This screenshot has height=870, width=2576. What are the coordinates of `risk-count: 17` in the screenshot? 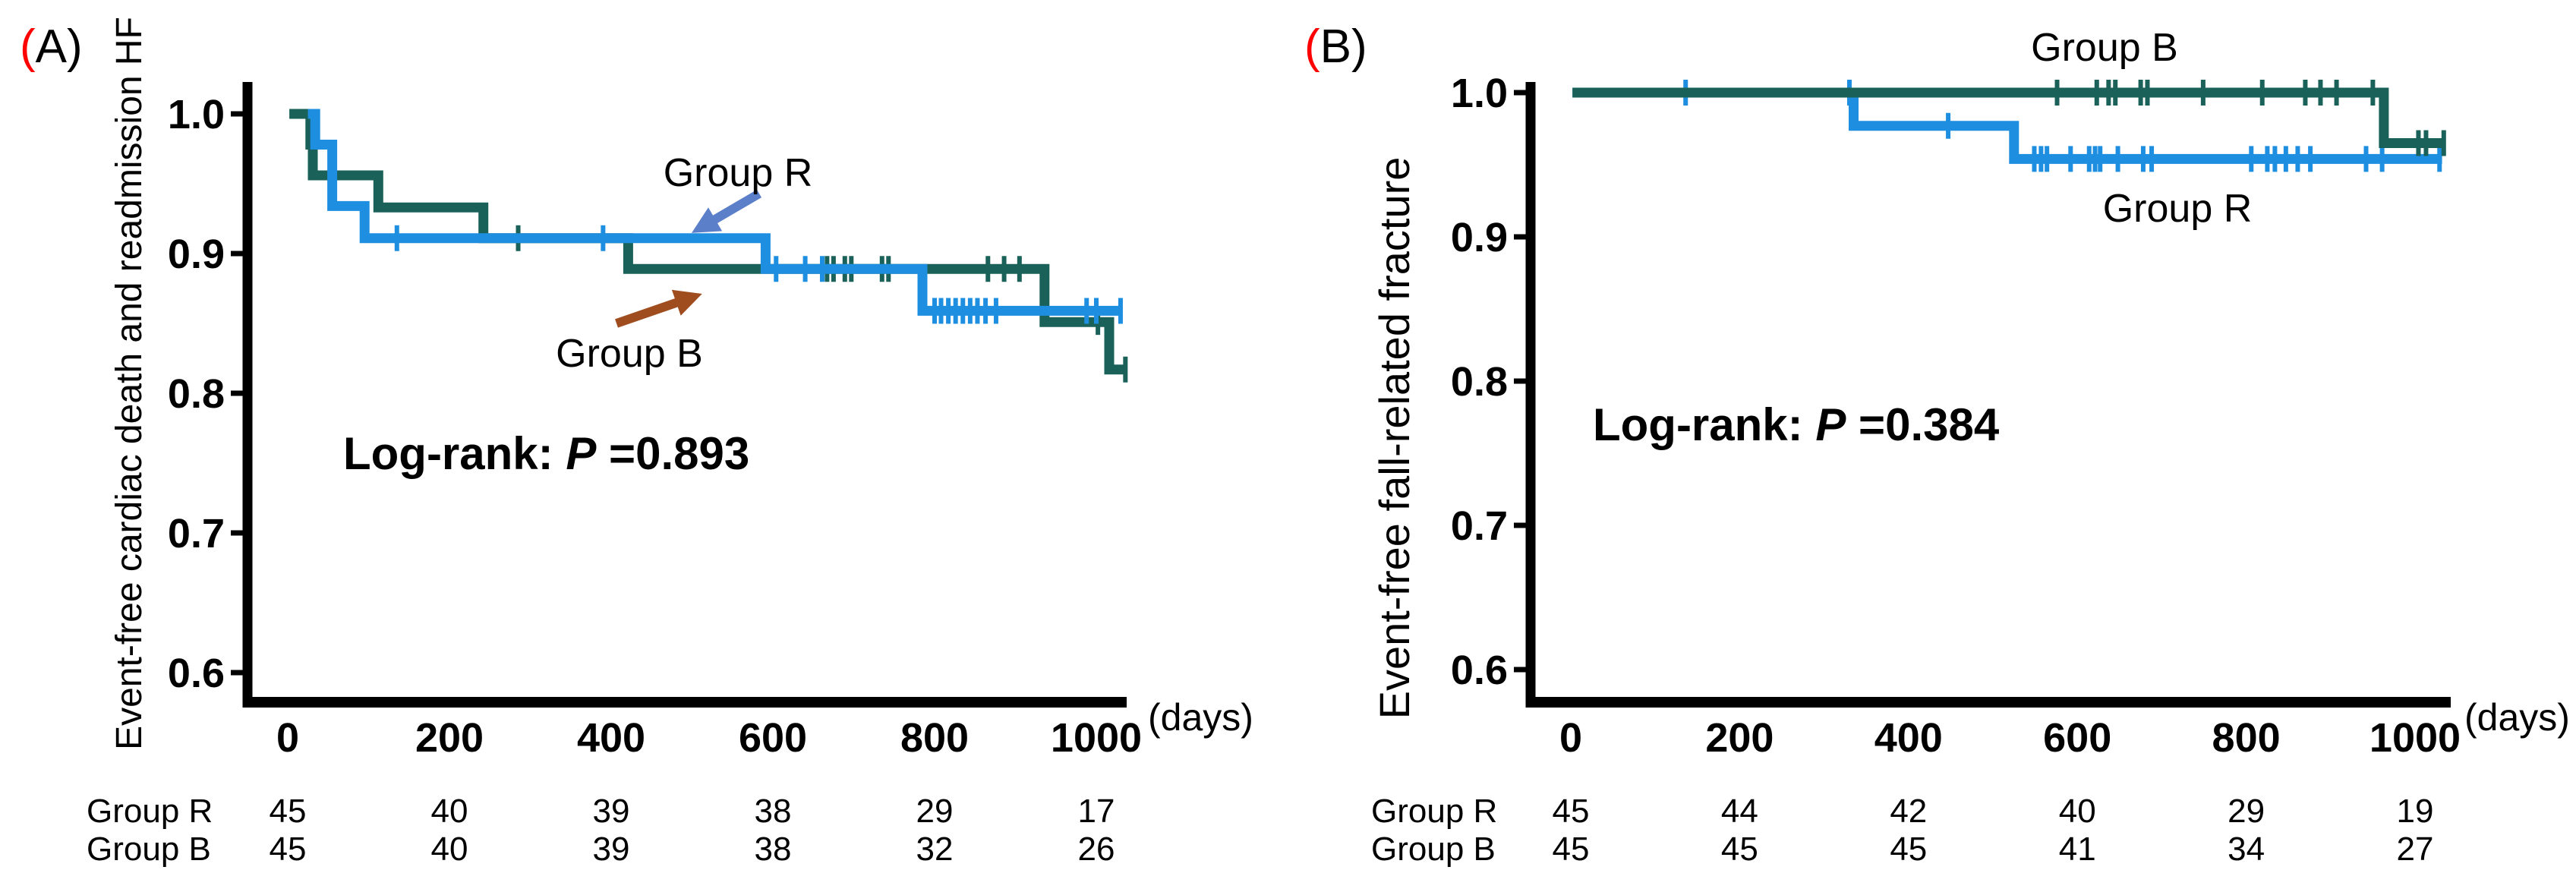 It's located at (1096, 811).